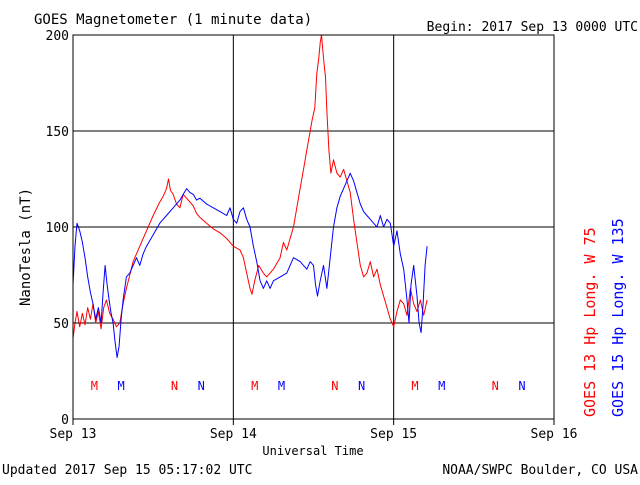 The image size is (640, 485). What do you see at coordinates (540, 470) in the screenshot?
I see `noaa-credit: NOAA/SWPC Boulder, CO USA` at bounding box center [540, 470].